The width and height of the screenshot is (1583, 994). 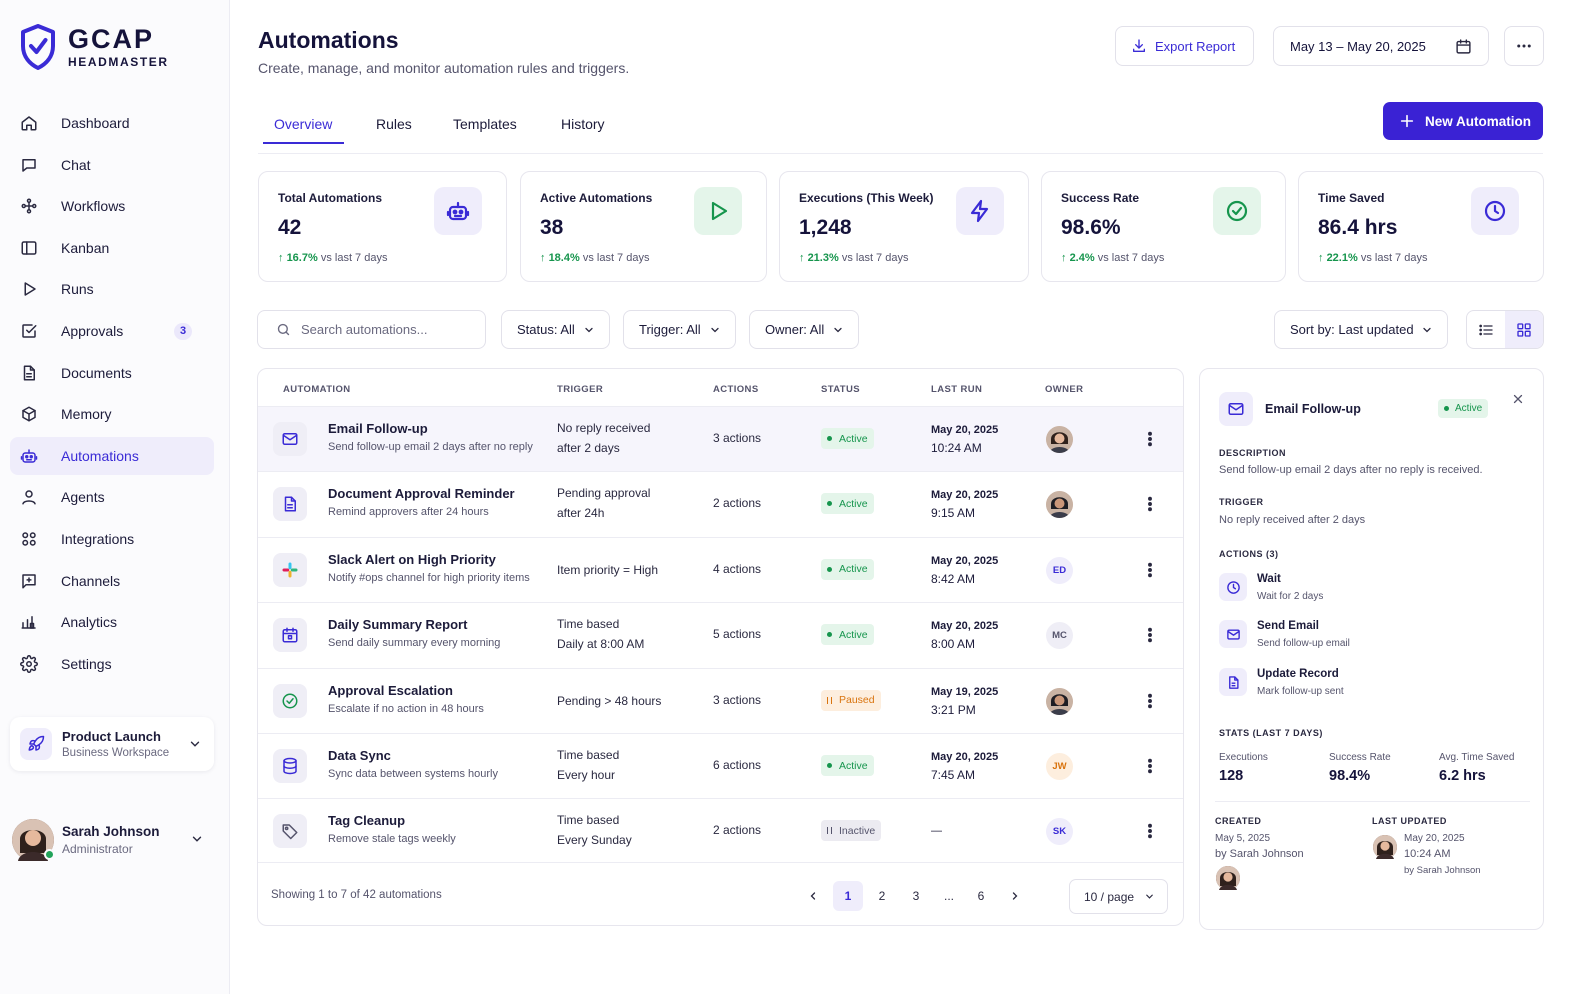 What do you see at coordinates (1118, 896) in the screenshot?
I see `page-size-select: 10 / page` at bounding box center [1118, 896].